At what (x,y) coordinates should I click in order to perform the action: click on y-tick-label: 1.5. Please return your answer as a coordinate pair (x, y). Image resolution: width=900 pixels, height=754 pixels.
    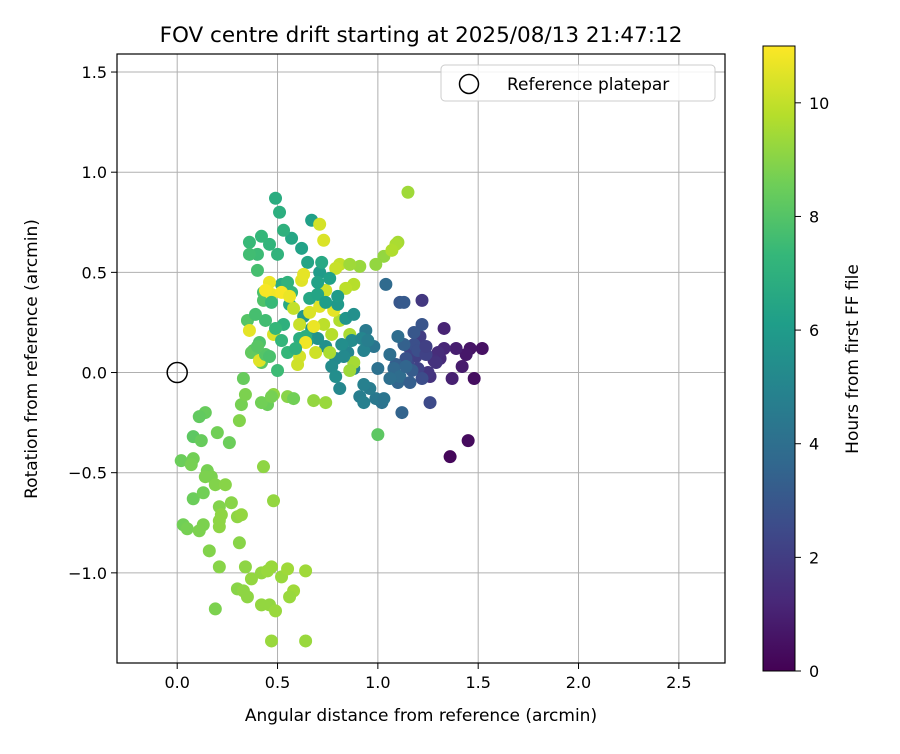
    Looking at the image, I should click on (94, 72).